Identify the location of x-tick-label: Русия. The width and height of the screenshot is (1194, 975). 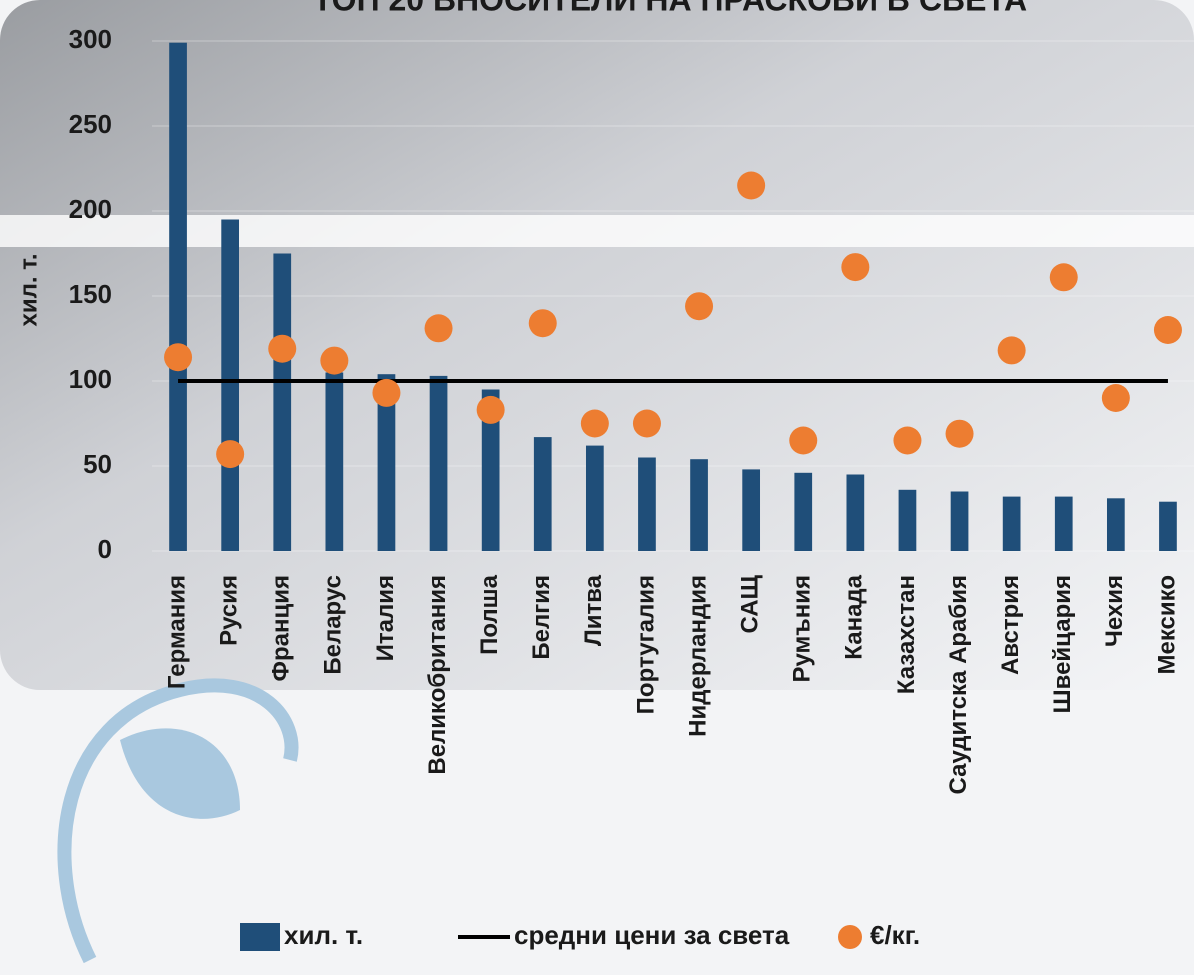
(228, 610).